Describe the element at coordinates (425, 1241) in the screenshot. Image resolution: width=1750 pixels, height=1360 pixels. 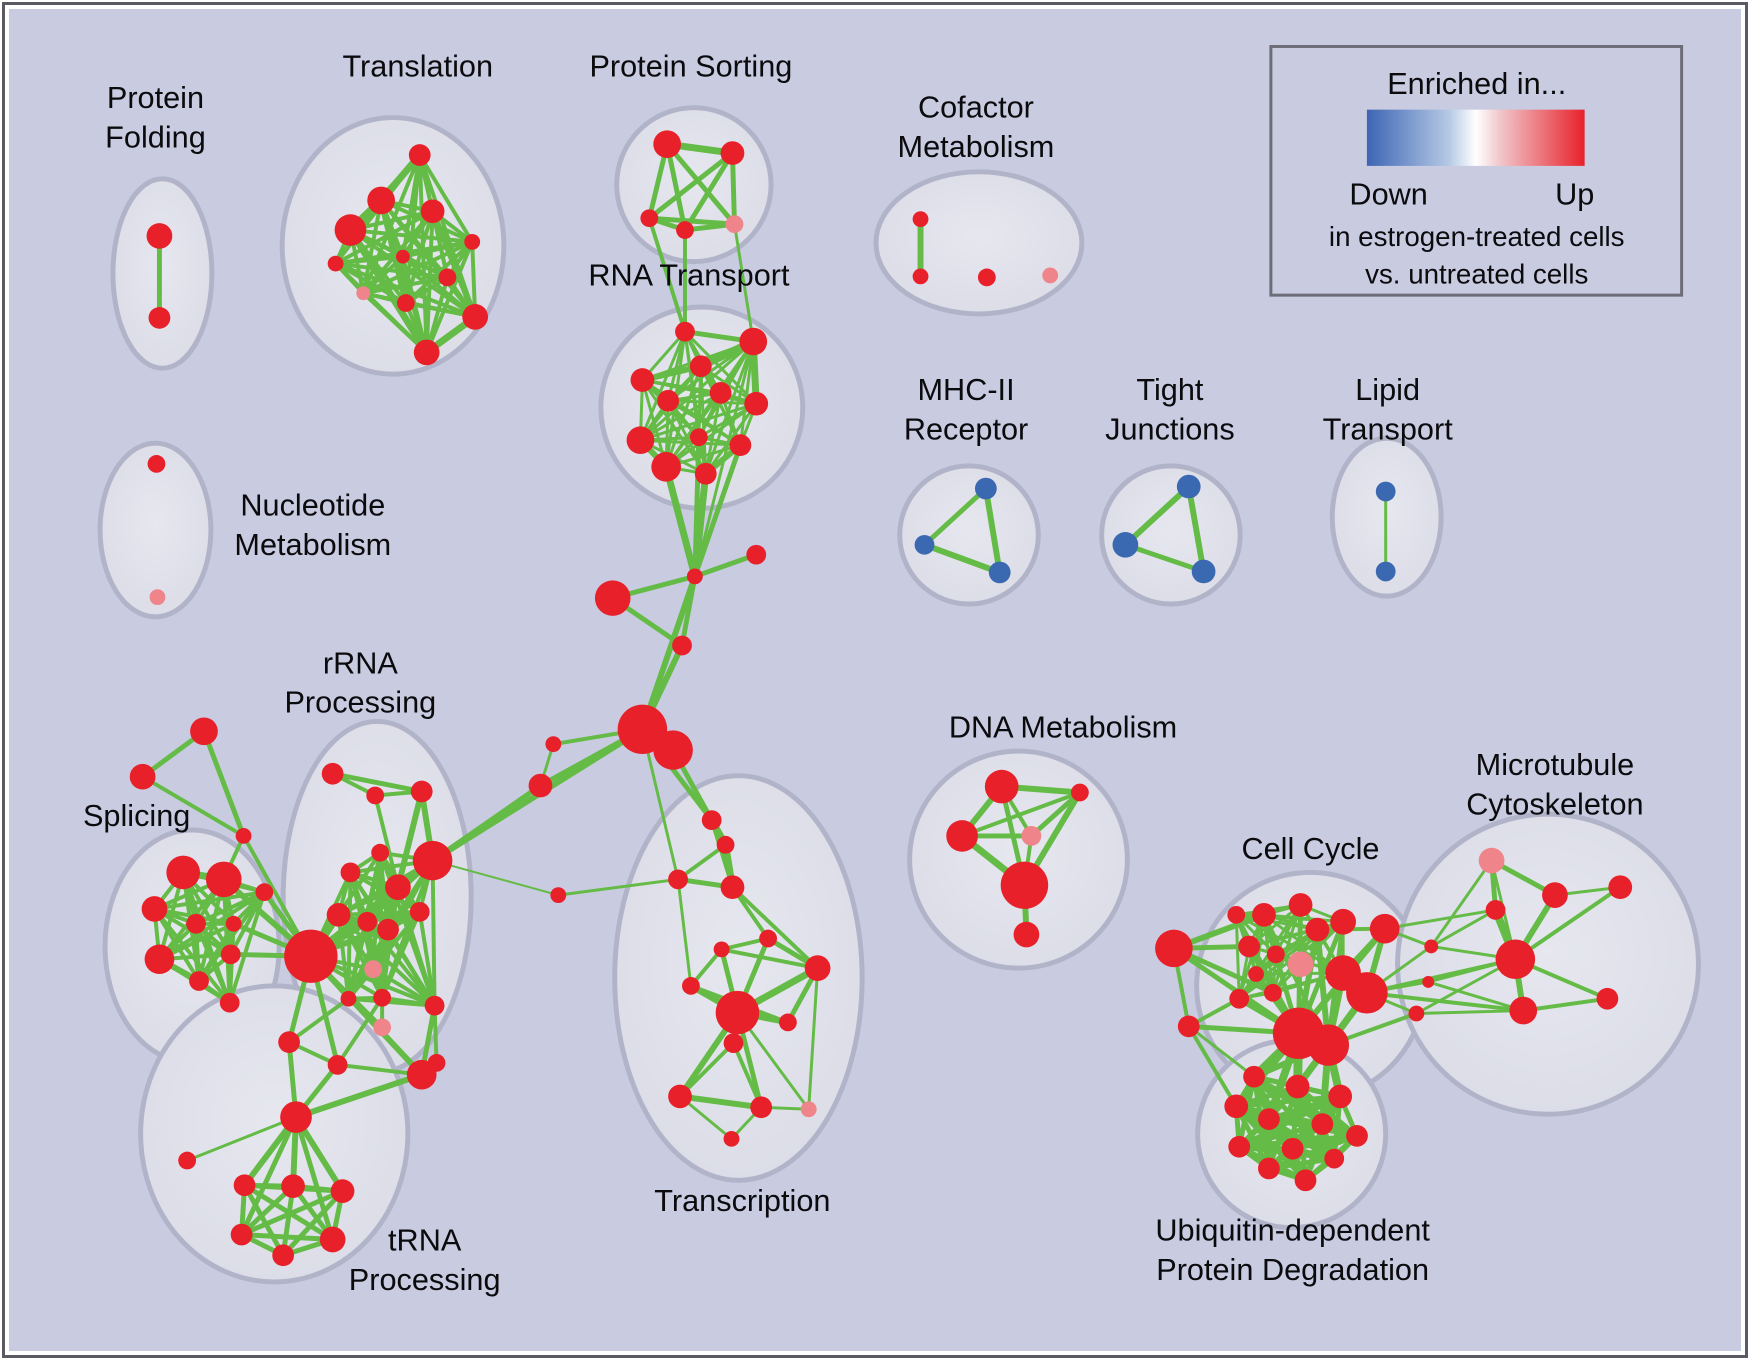
I see `trna-processing-label: tRNA` at that location.